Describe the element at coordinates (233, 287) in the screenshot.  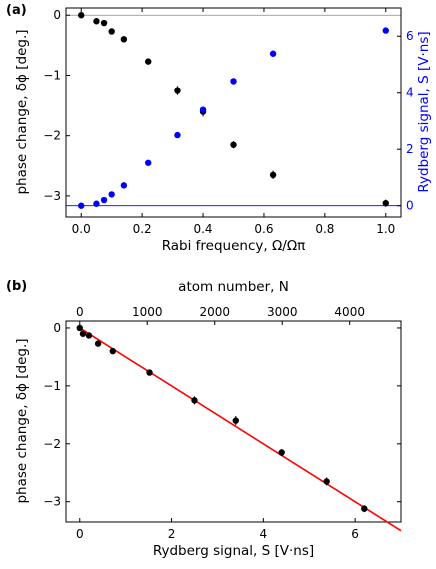
I see `panel-b-top-x-axis-label: atom number, N` at that location.